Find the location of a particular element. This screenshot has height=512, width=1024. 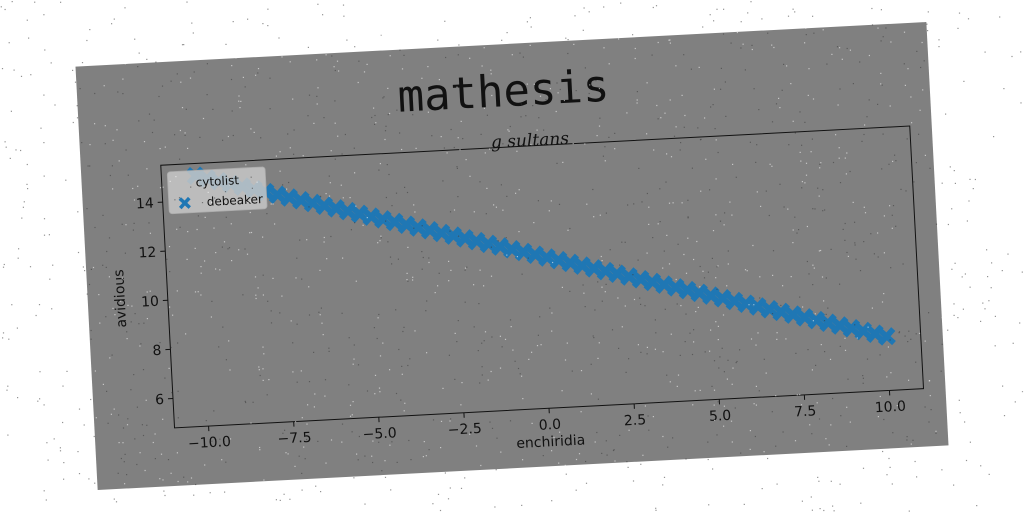

y-axis-label: avidious is located at coordinates (120, 298).